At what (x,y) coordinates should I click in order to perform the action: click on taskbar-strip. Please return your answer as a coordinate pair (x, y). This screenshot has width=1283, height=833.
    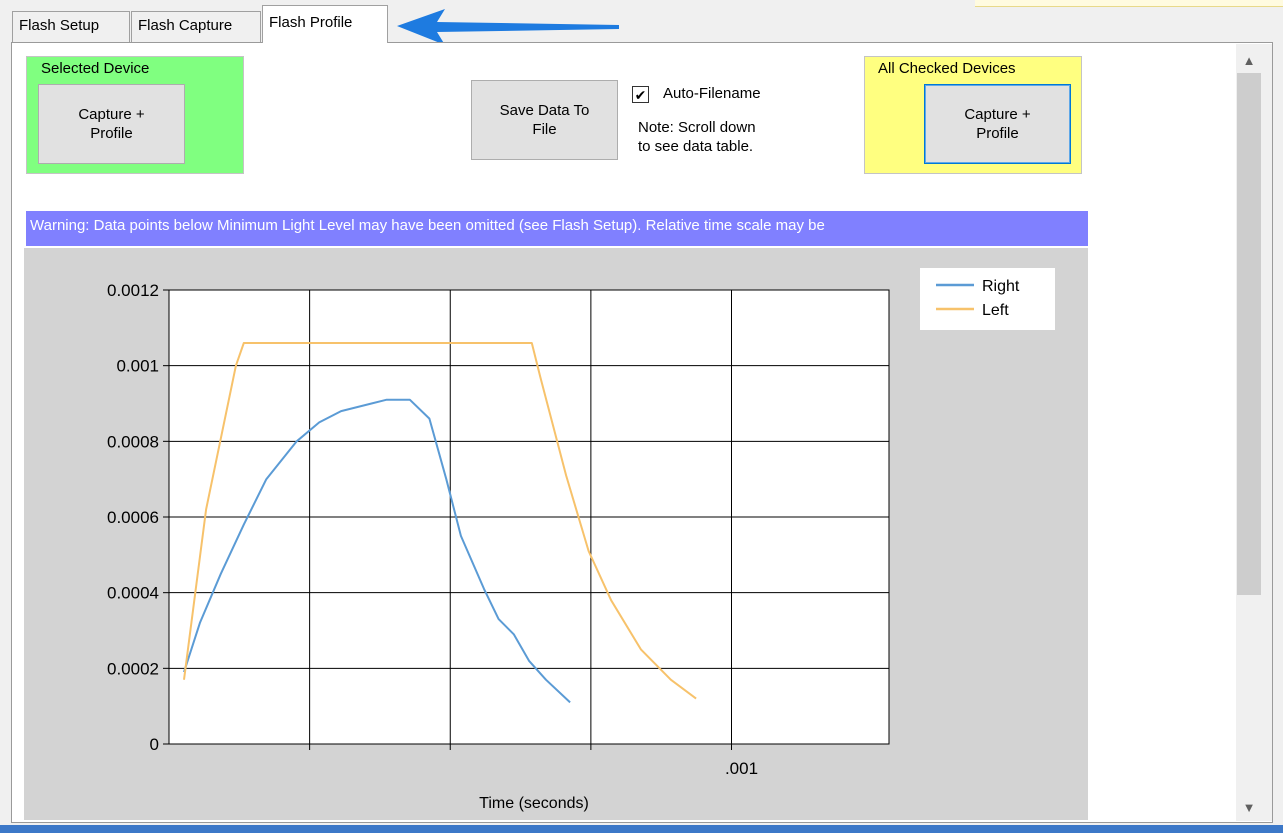
    Looking at the image, I should click on (641, 829).